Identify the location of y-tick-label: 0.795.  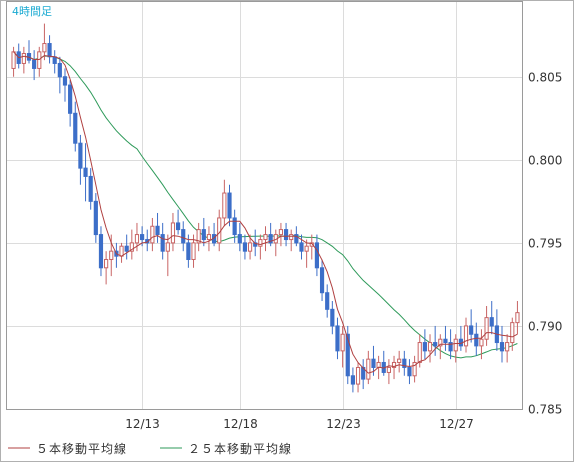
(545, 244).